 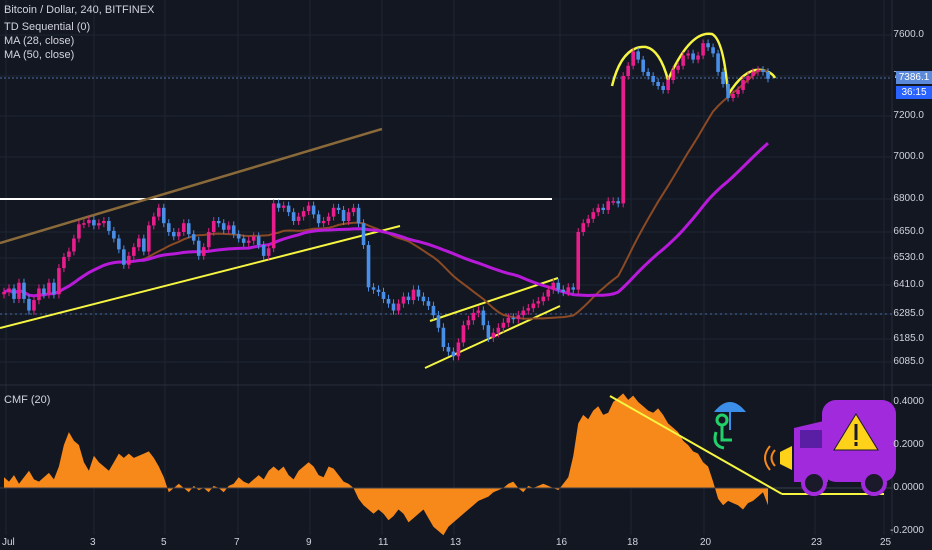 I want to click on speaker-icon, so click(x=786, y=458).